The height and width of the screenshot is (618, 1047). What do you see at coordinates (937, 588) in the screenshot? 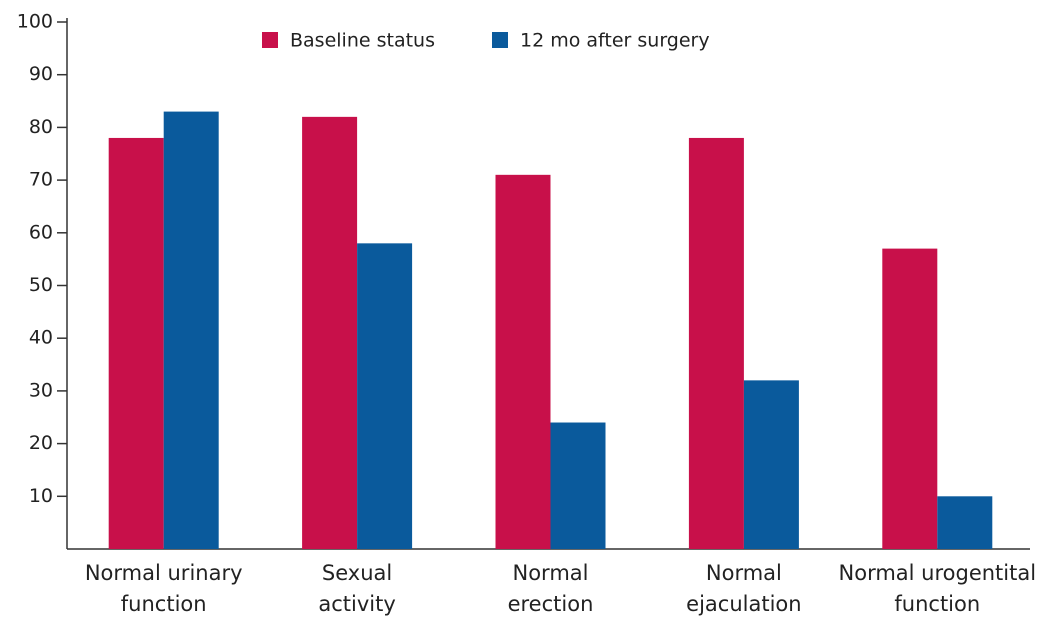
I see `x-tick-label: Normal urogentital function` at bounding box center [937, 588].